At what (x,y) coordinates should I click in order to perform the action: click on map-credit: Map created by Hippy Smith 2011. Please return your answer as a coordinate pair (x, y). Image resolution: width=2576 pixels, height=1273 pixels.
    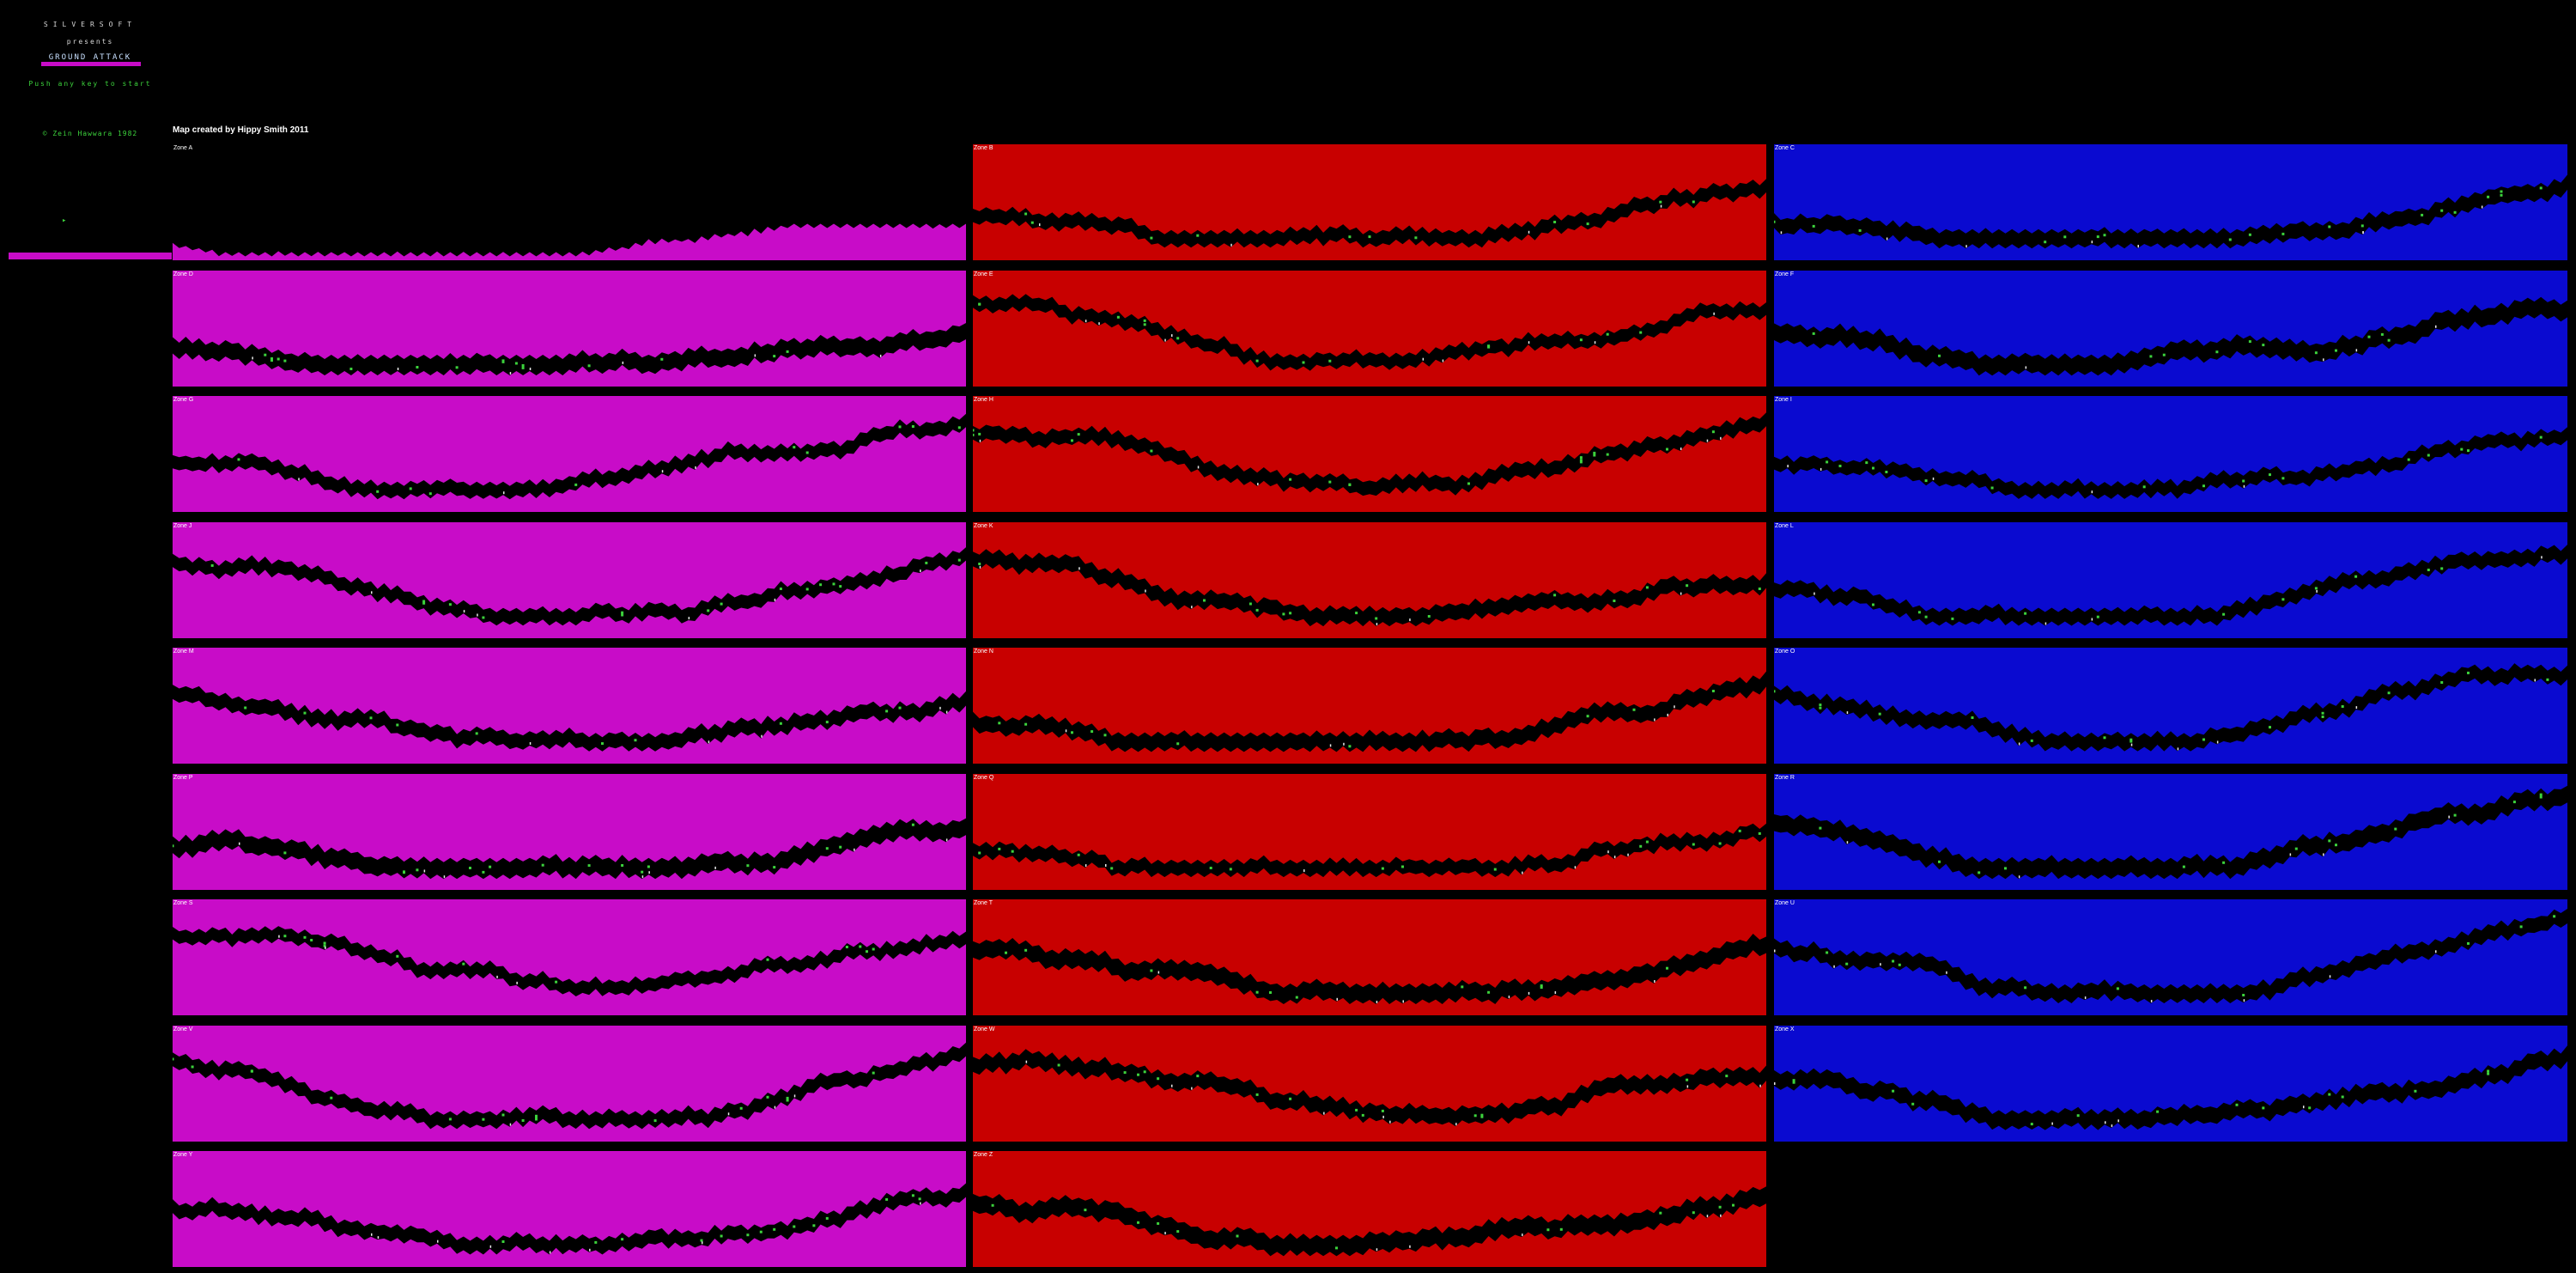
    Looking at the image, I should click on (241, 130).